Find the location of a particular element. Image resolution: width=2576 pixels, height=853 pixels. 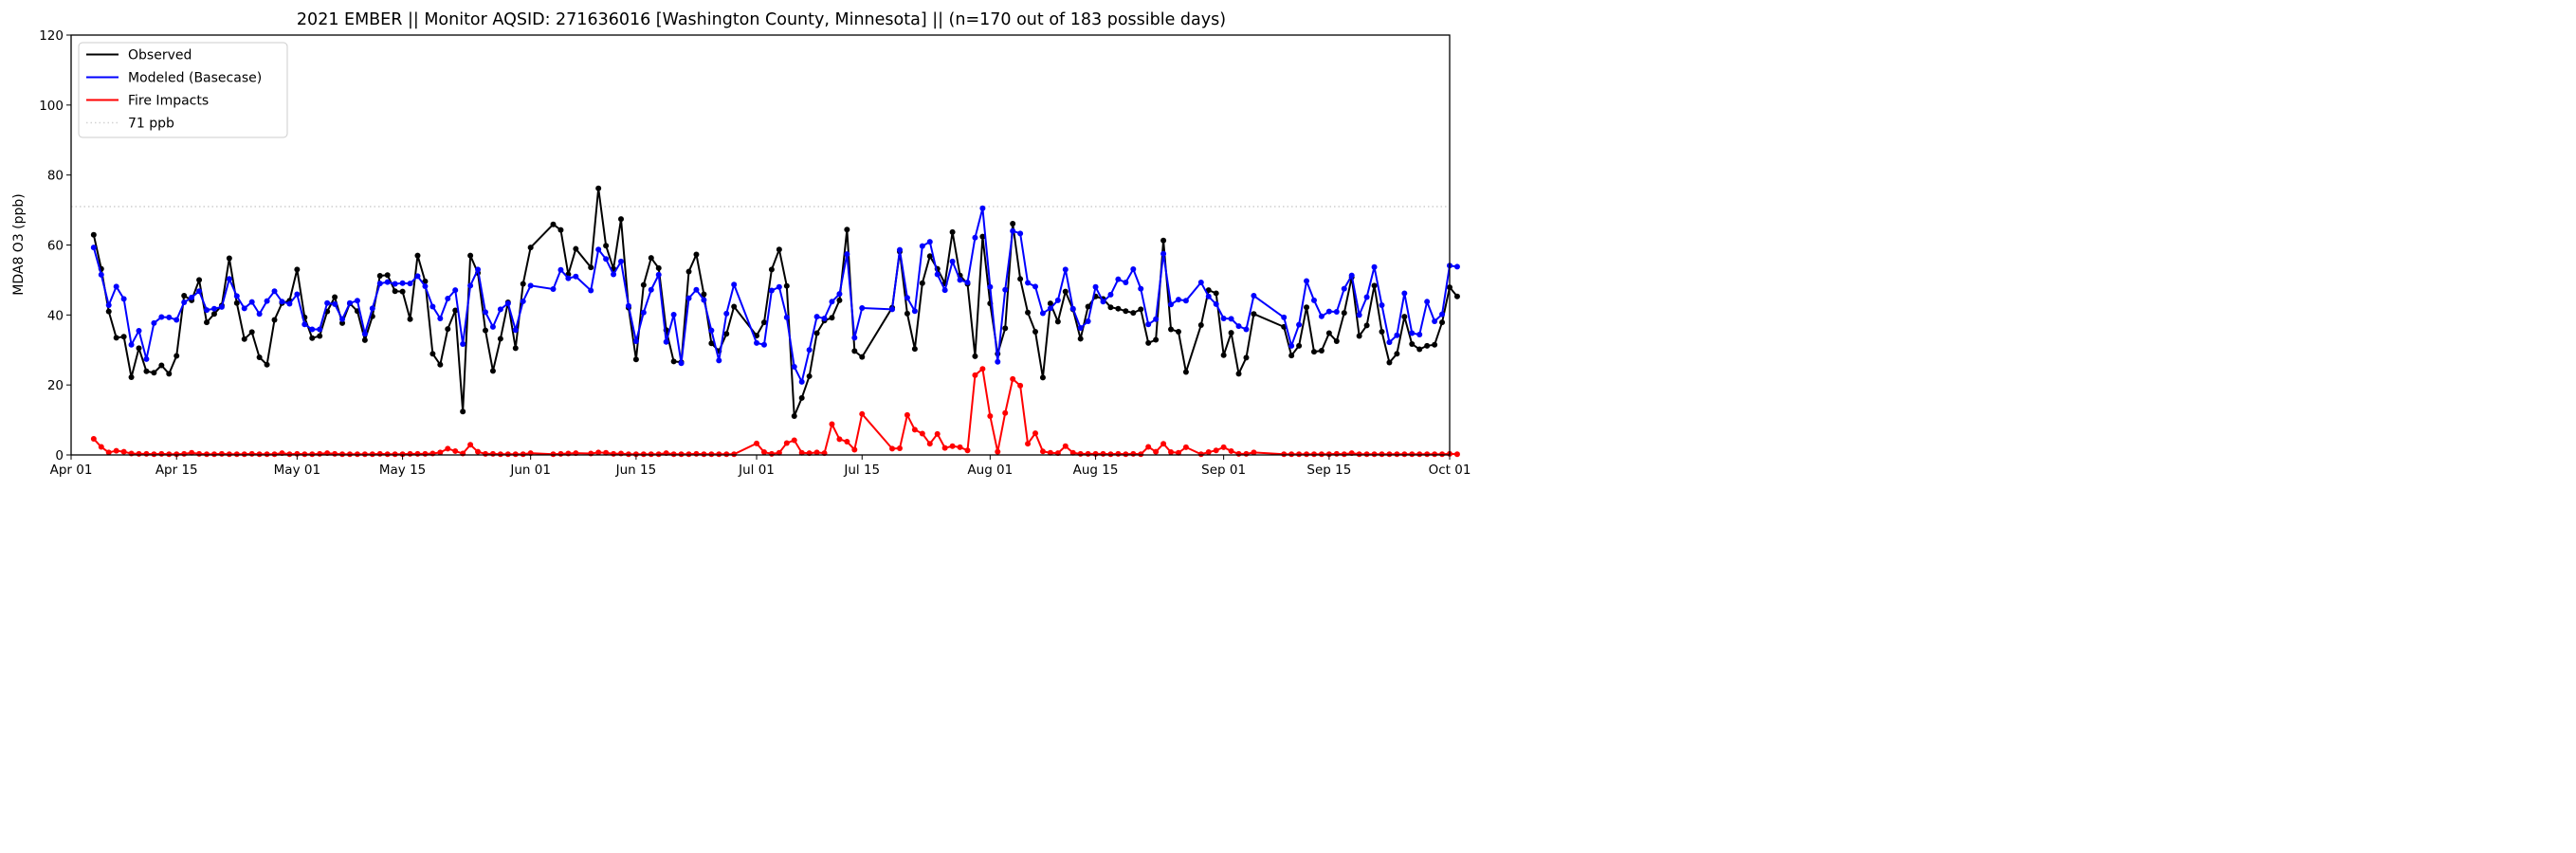

legend-box is located at coordinates (183, 90).